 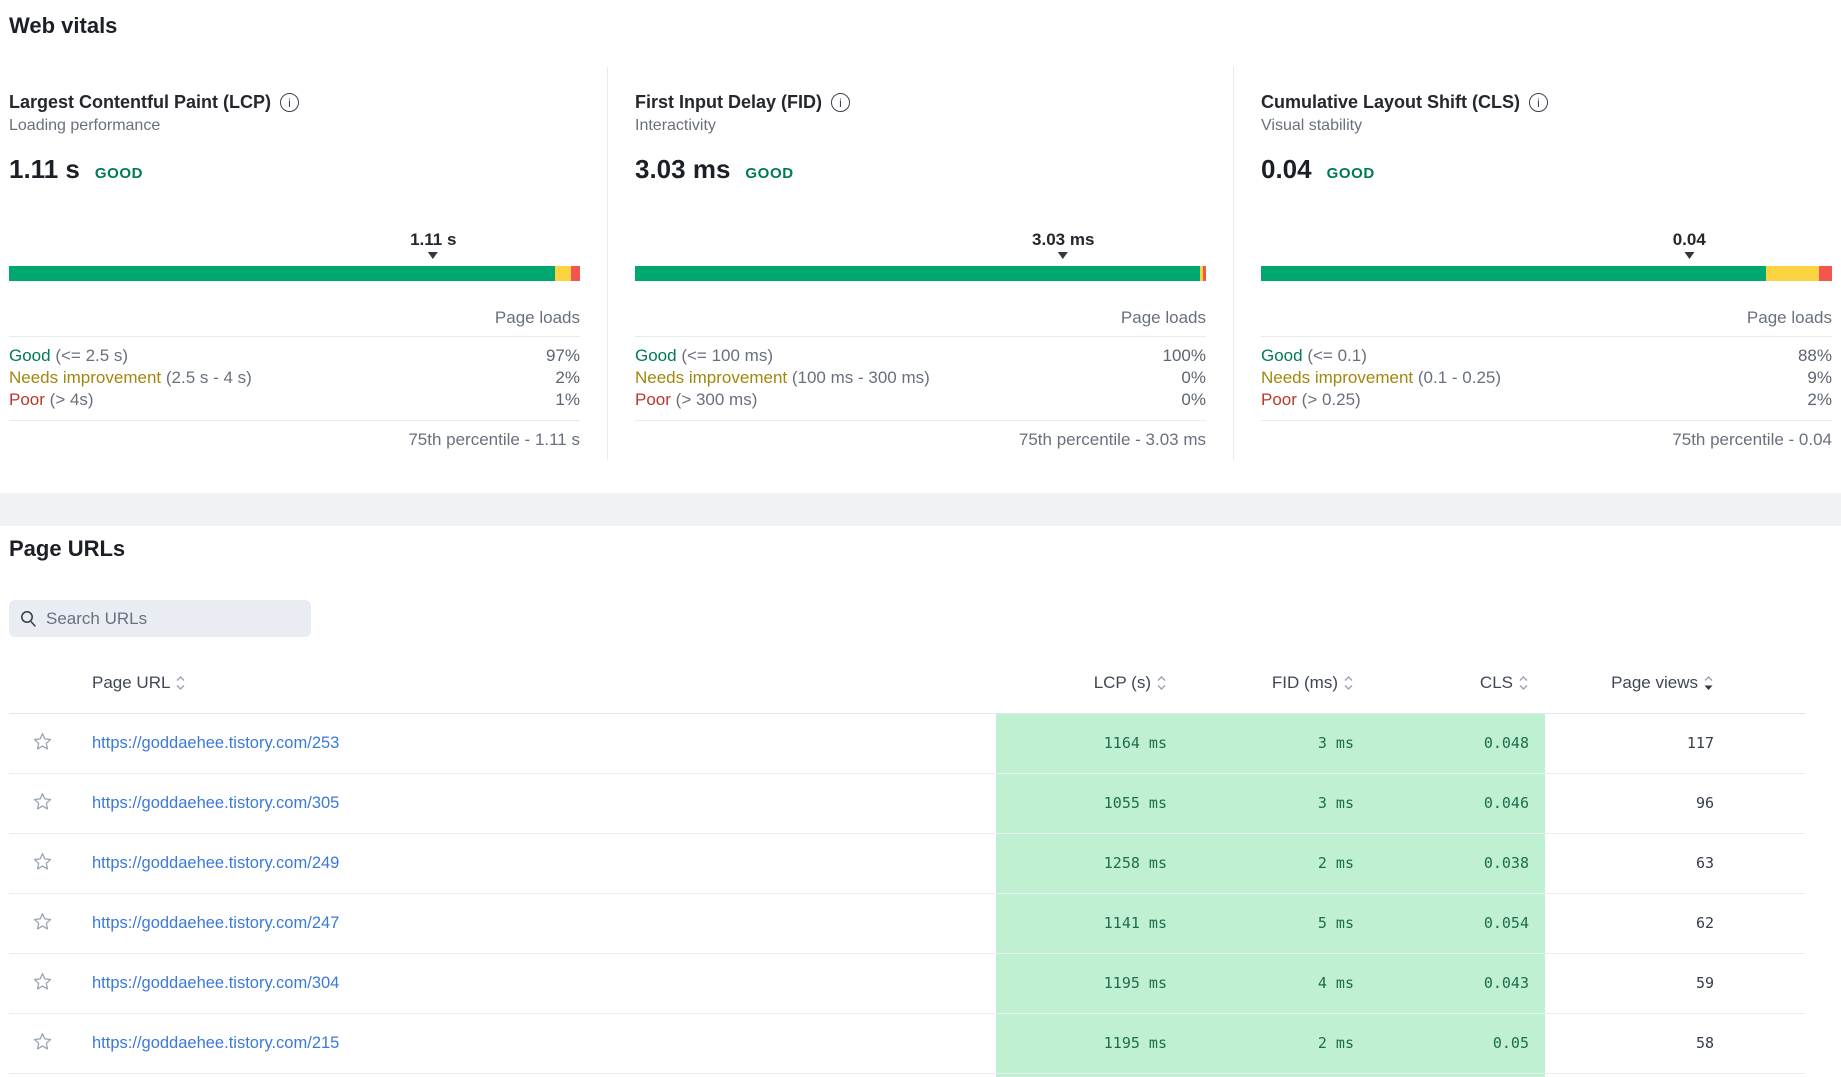 What do you see at coordinates (683, 169) in the screenshot?
I see `fid-value: 3.03 ms` at bounding box center [683, 169].